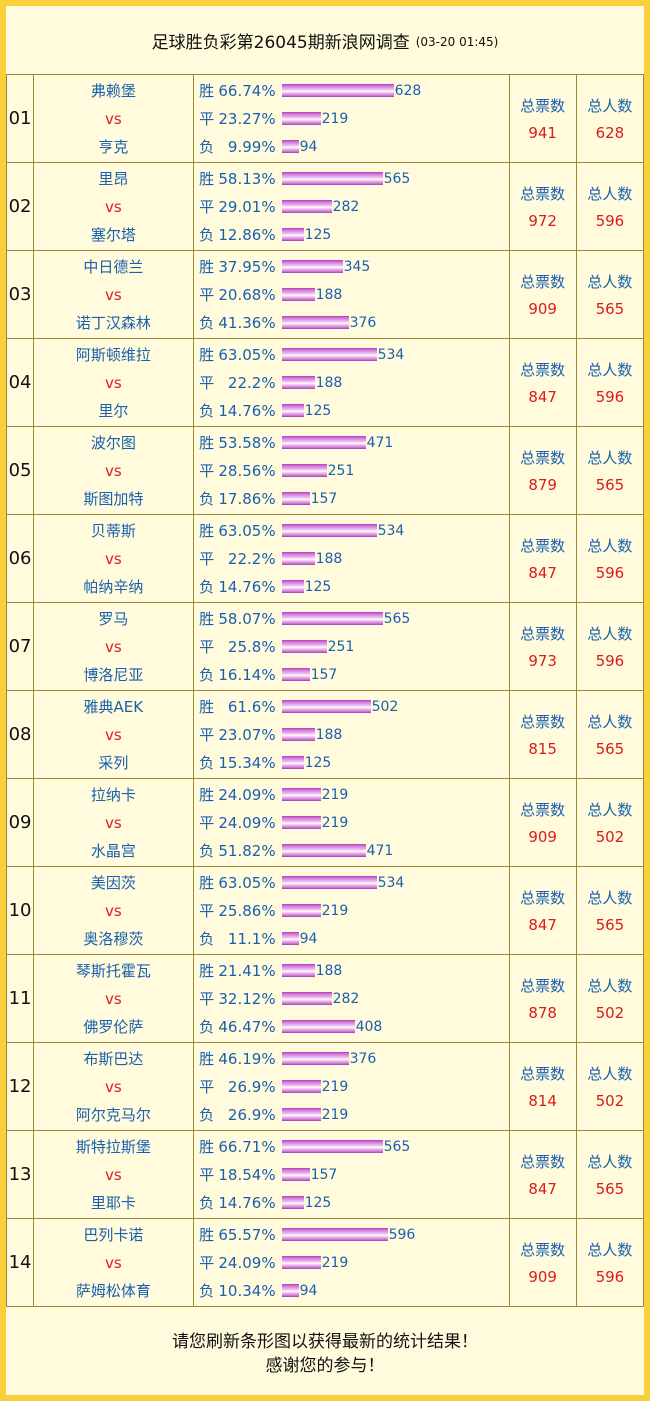  Describe the element at coordinates (113, 442) in the screenshot. I see `home-team: 波尔图` at that location.